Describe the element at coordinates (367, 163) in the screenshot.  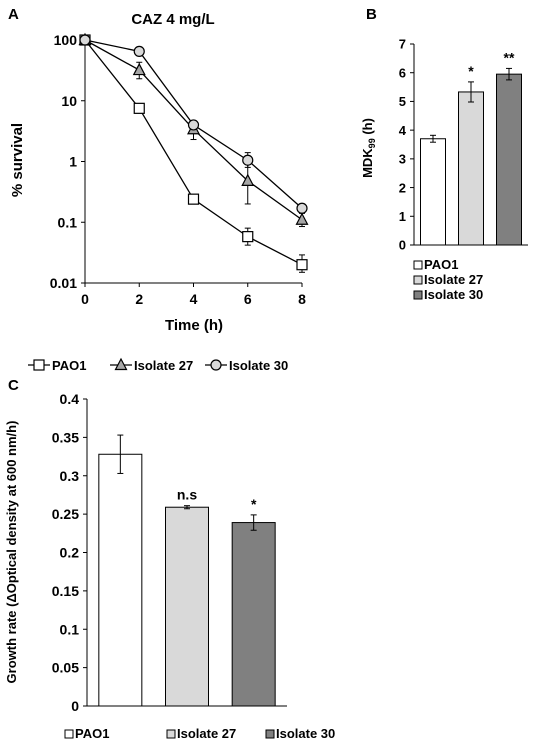
I see `panel-b-ylabel-main: MDK` at that location.